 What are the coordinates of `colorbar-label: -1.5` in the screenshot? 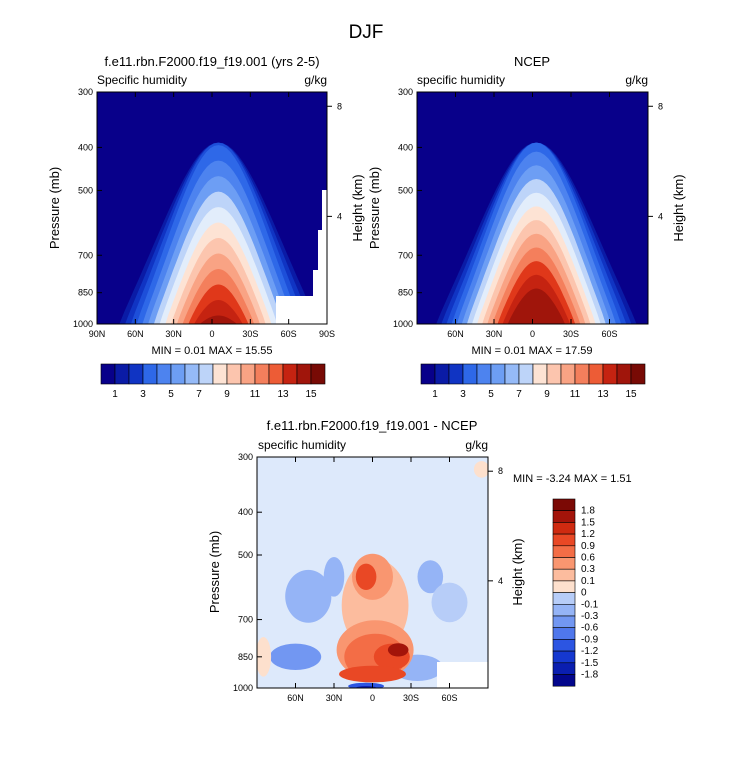 It's located at (590, 663).